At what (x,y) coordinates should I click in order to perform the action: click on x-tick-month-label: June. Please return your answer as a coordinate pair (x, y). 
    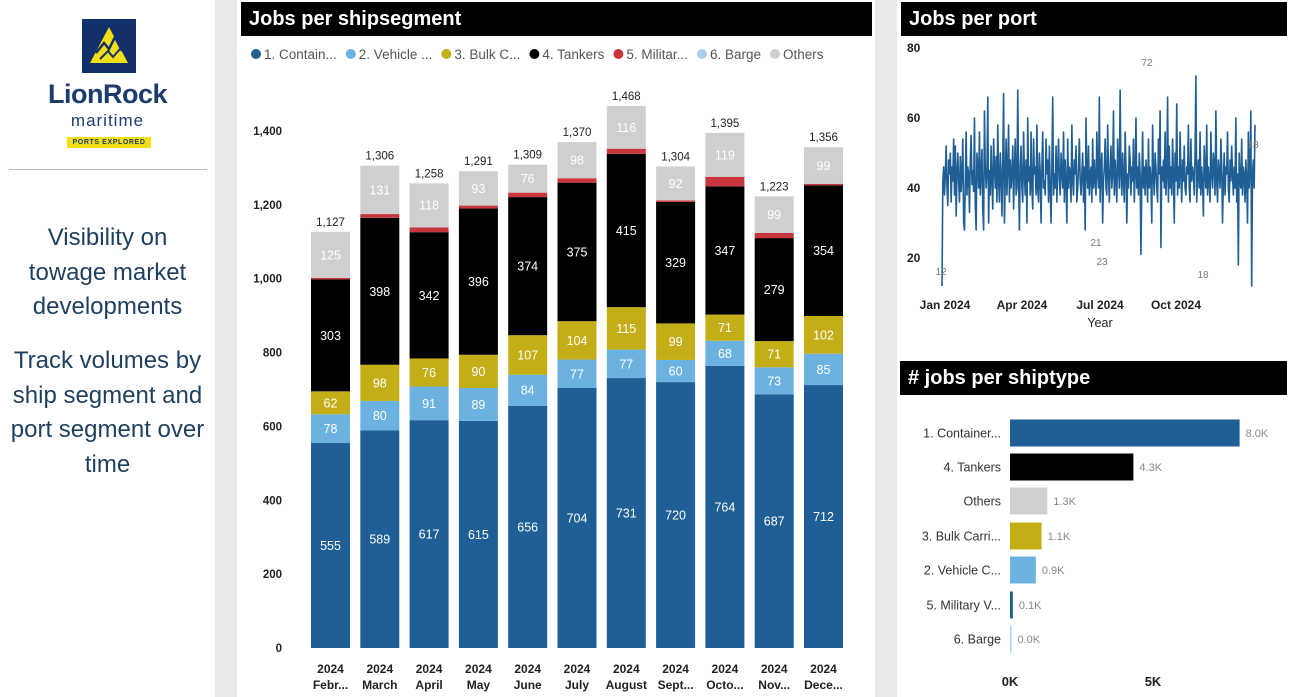
    Looking at the image, I should click on (528, 685).